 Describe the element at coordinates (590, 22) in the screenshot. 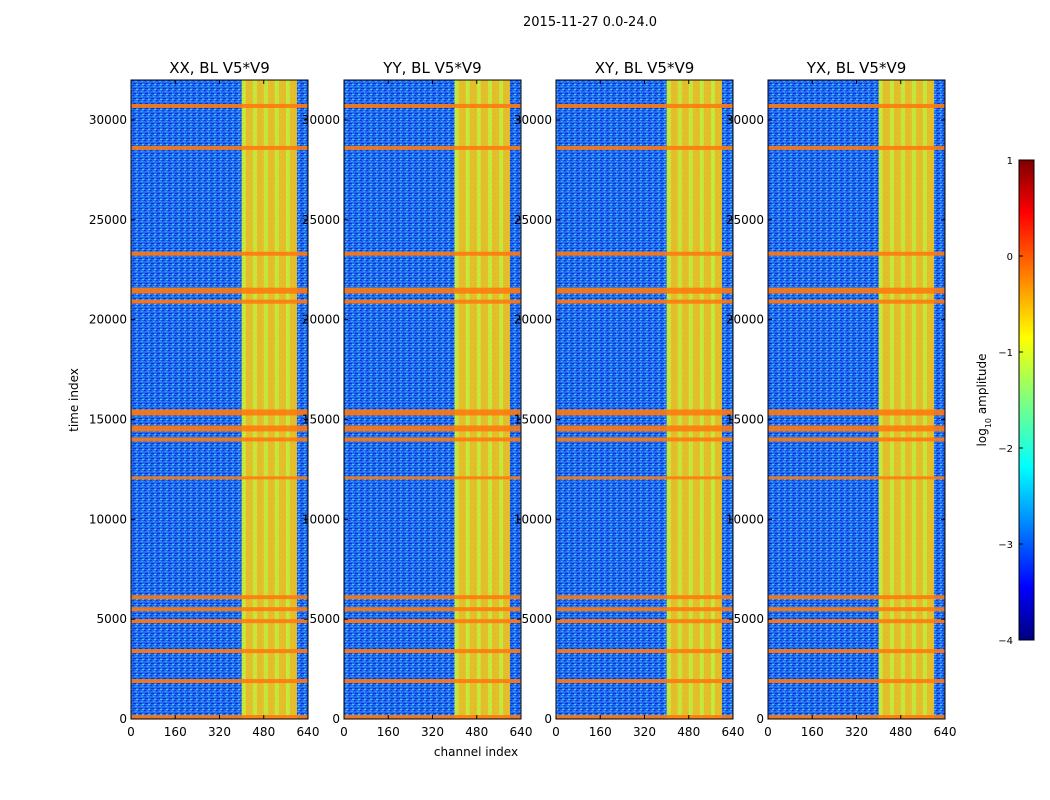

I see `suptitle: 2015-11-27 0.0-24.0` at that location.